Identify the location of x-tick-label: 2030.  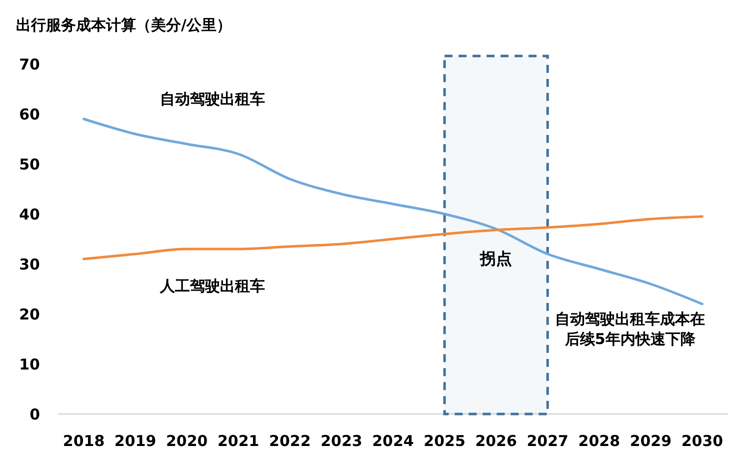
(702, 441).